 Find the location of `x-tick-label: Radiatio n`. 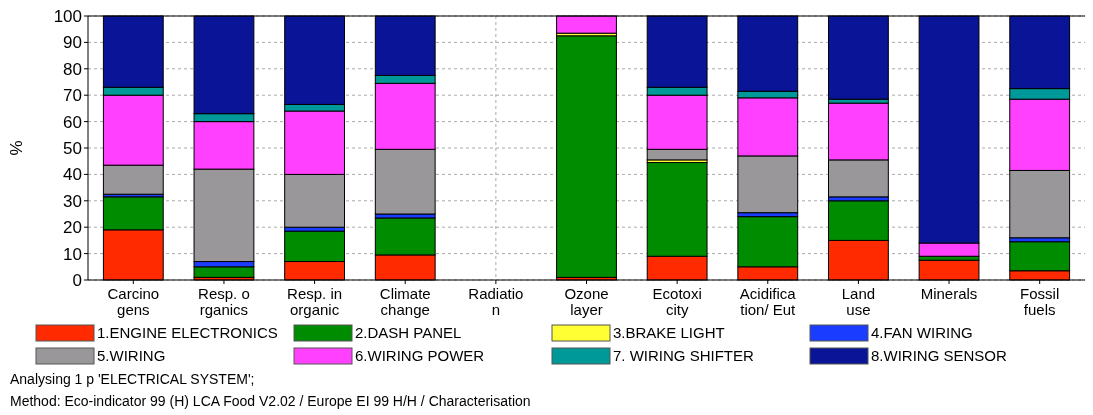

x-tick-label: Radiatio n is located at coordinates (496, 301).